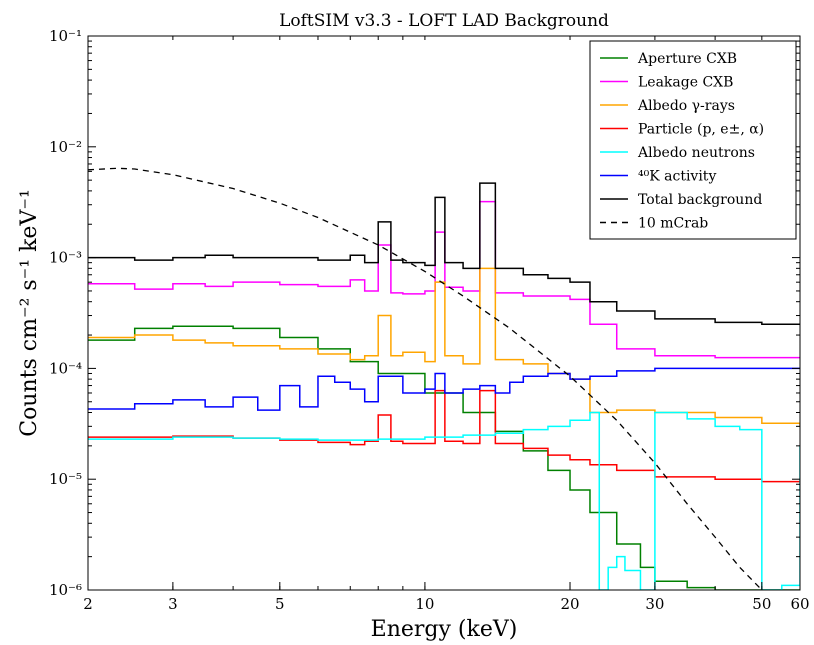  Describe the element at coordinates (88, 604) in the screenshot. I see `x-tick-label: 2` at that location.